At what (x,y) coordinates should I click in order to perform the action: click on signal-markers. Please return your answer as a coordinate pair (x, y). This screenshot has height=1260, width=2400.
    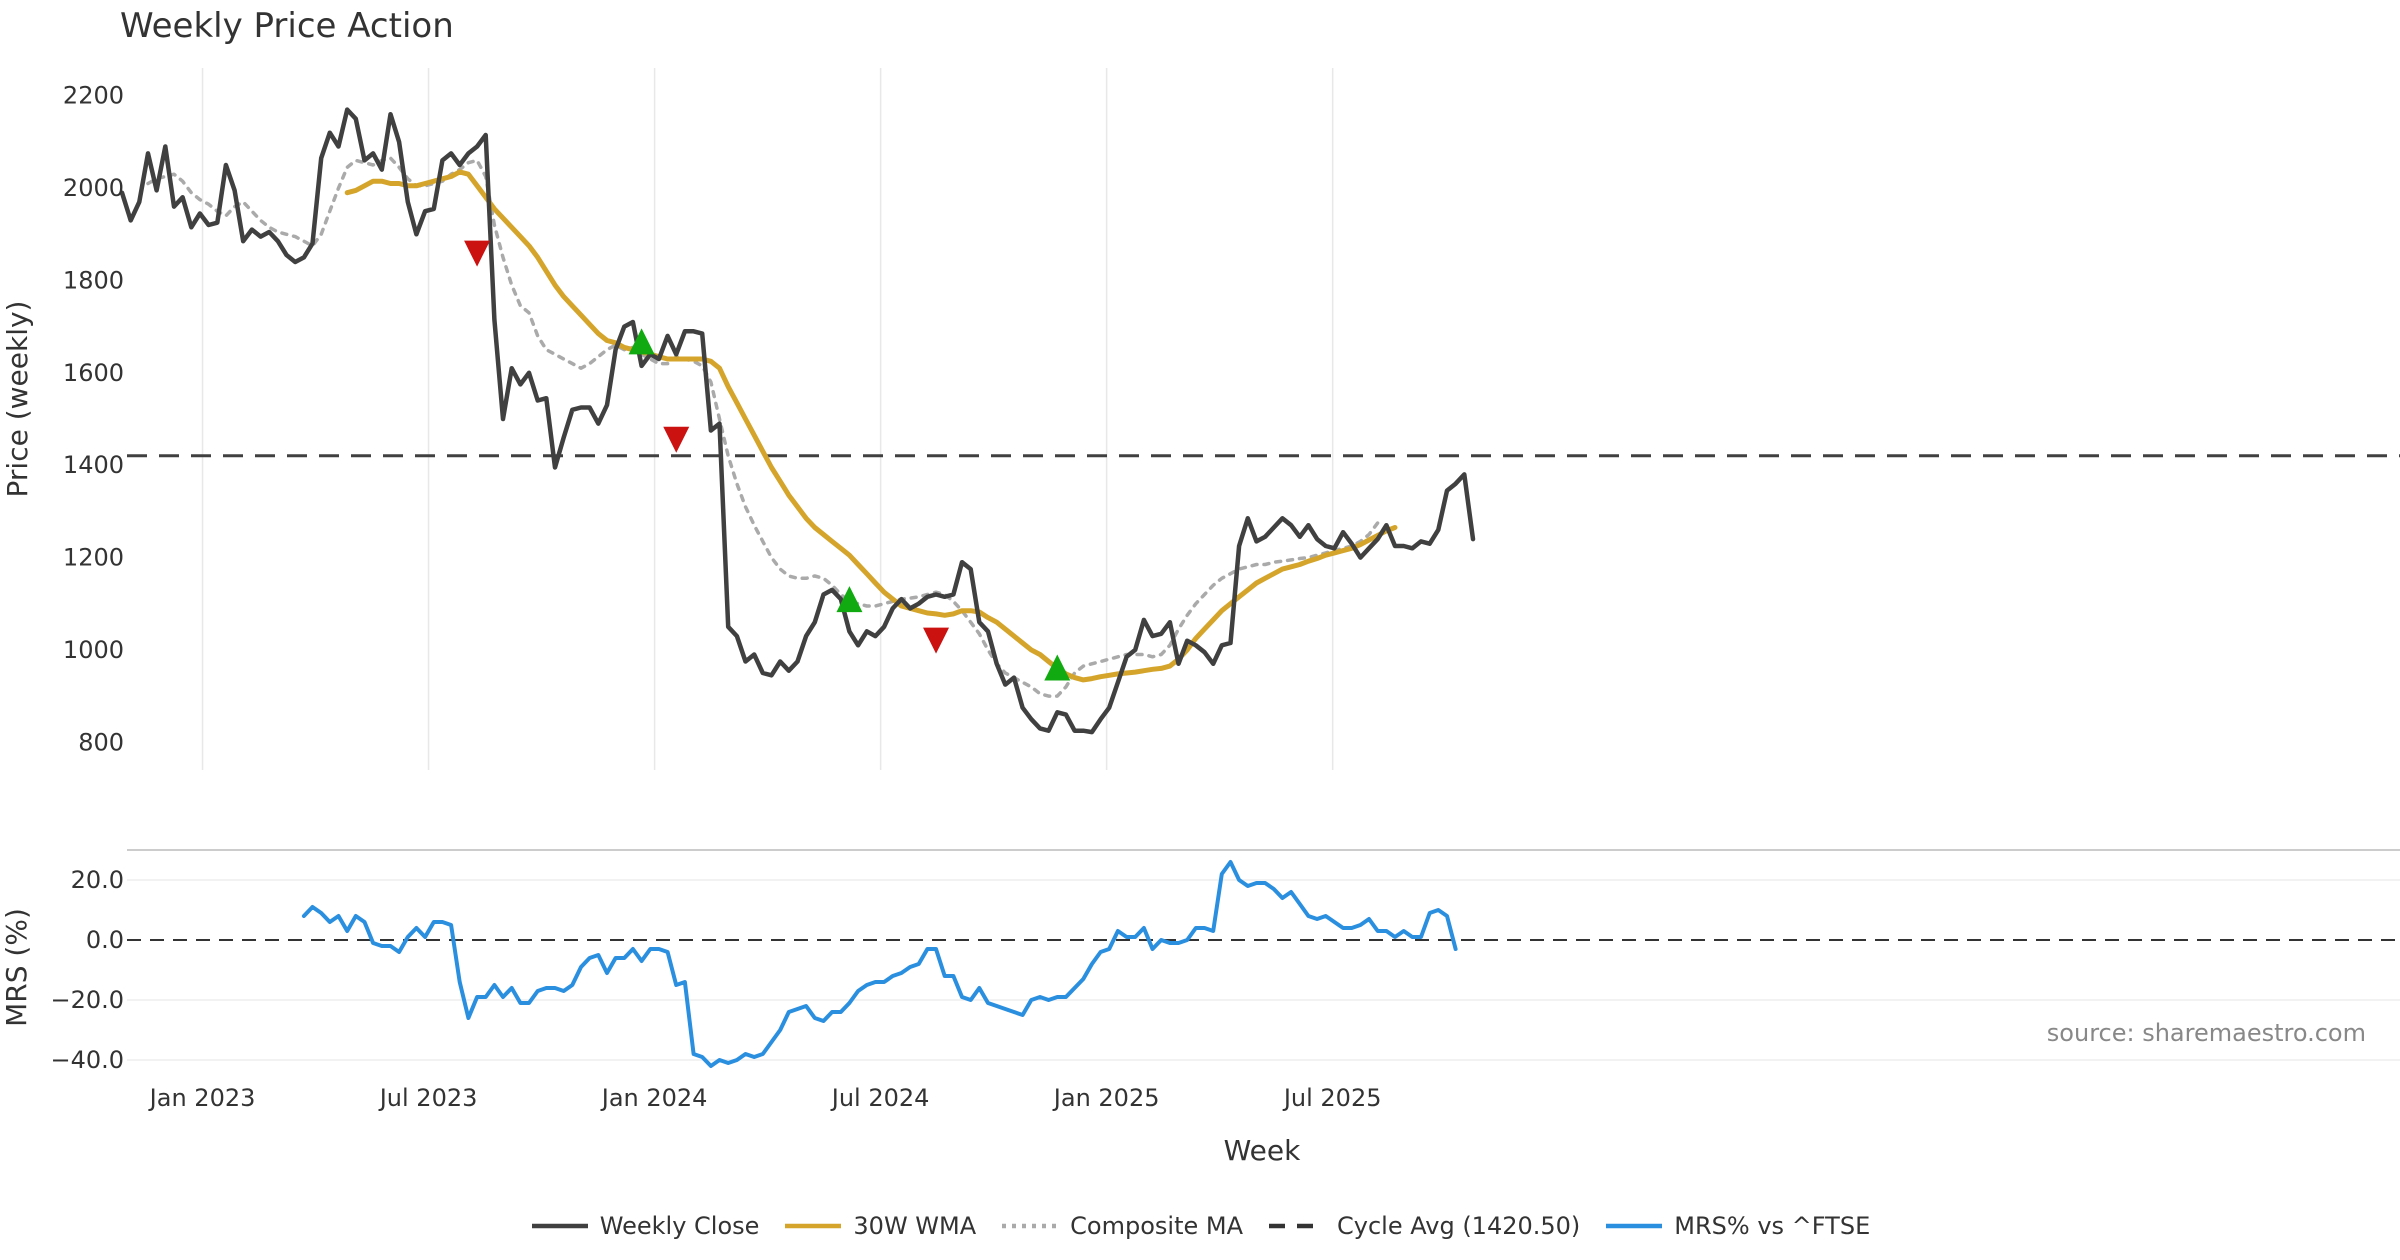
    Looking at the image, I should click on (767, 460).